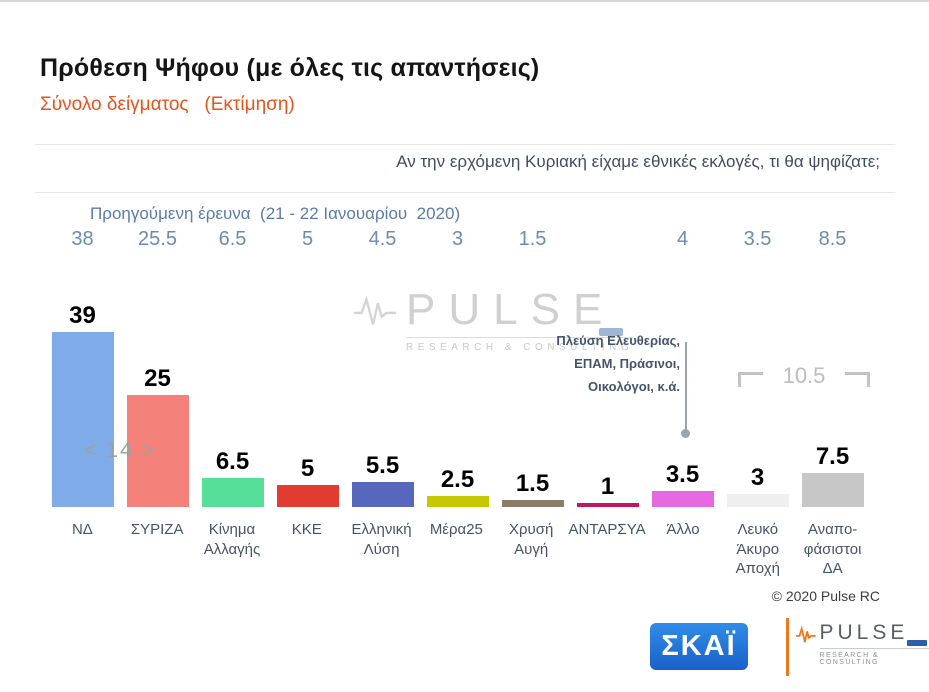 This screenshot has height=692, width=929. What do you see at coordinates (832, 549) in the screenshot?
I see `category-label-10: Αναπο- φάσιστοι ΔΑ` at bounding box center [832, 549].